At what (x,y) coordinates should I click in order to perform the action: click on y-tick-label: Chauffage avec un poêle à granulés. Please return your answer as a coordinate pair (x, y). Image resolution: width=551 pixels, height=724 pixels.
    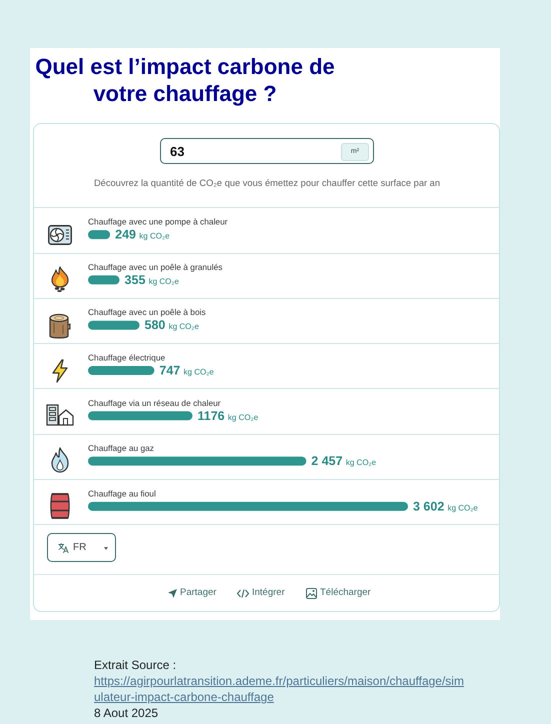
    Looking at the image, I should click on (155, 267).